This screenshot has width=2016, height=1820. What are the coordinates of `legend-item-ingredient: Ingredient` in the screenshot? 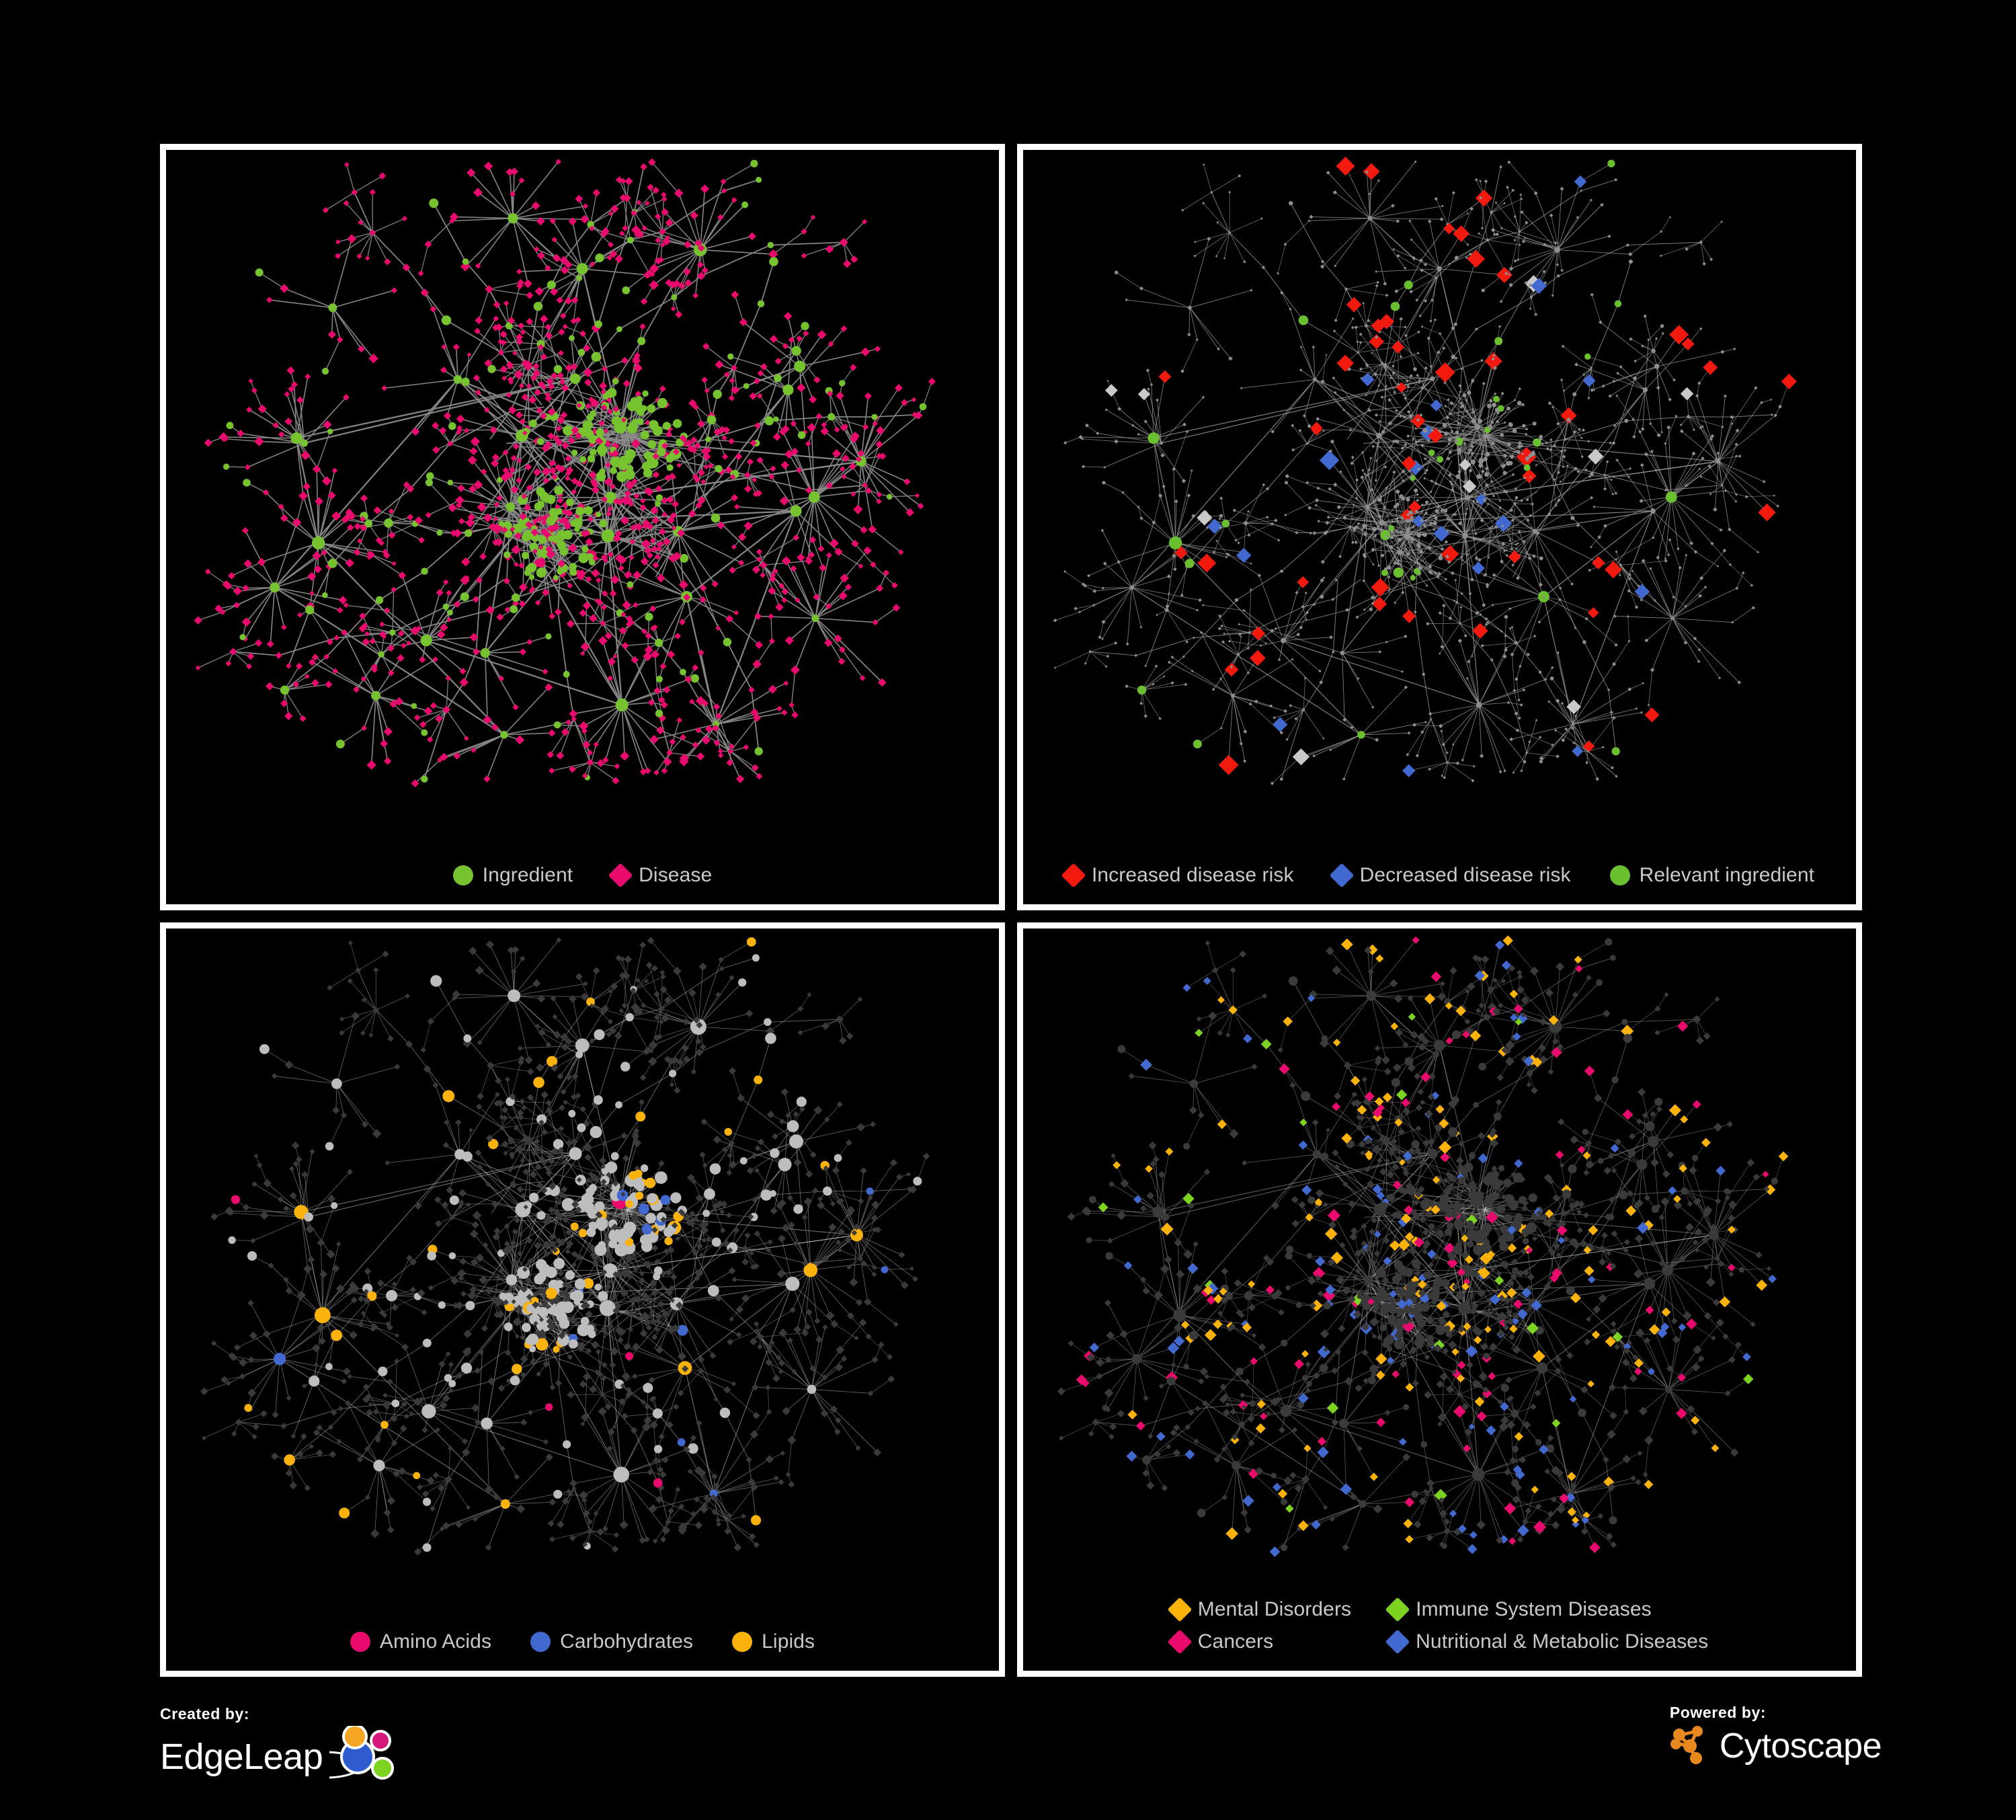 It's located at (512, 875).